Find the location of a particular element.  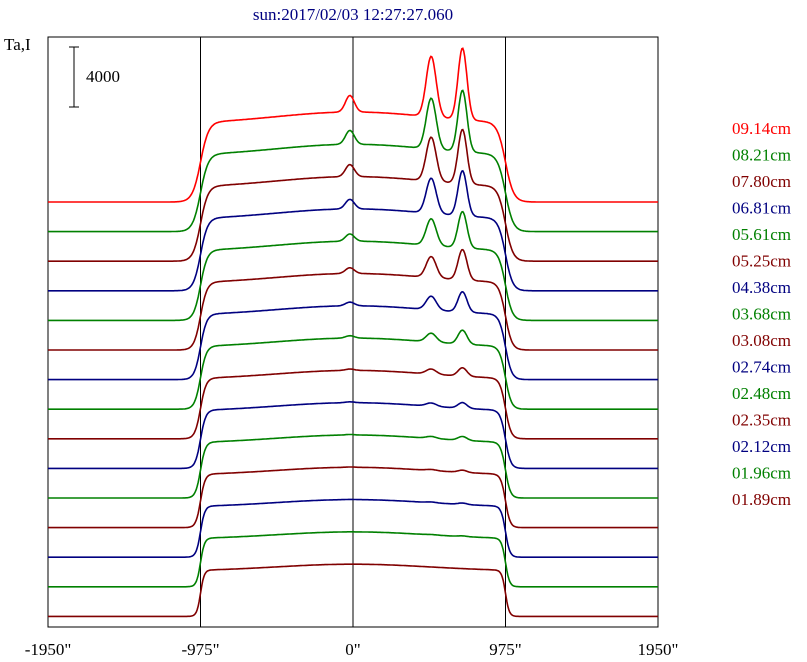

legend-entry-11: 02.35cm is located at coordinates (761, 420).